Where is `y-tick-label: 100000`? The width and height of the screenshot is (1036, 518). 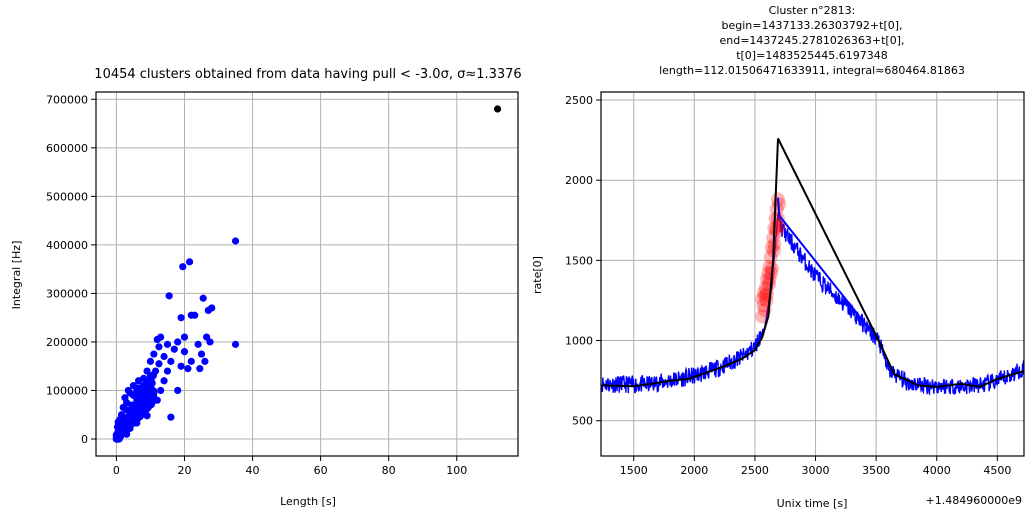
y-tick-label: 100000 is located at coordinates (67, 390).